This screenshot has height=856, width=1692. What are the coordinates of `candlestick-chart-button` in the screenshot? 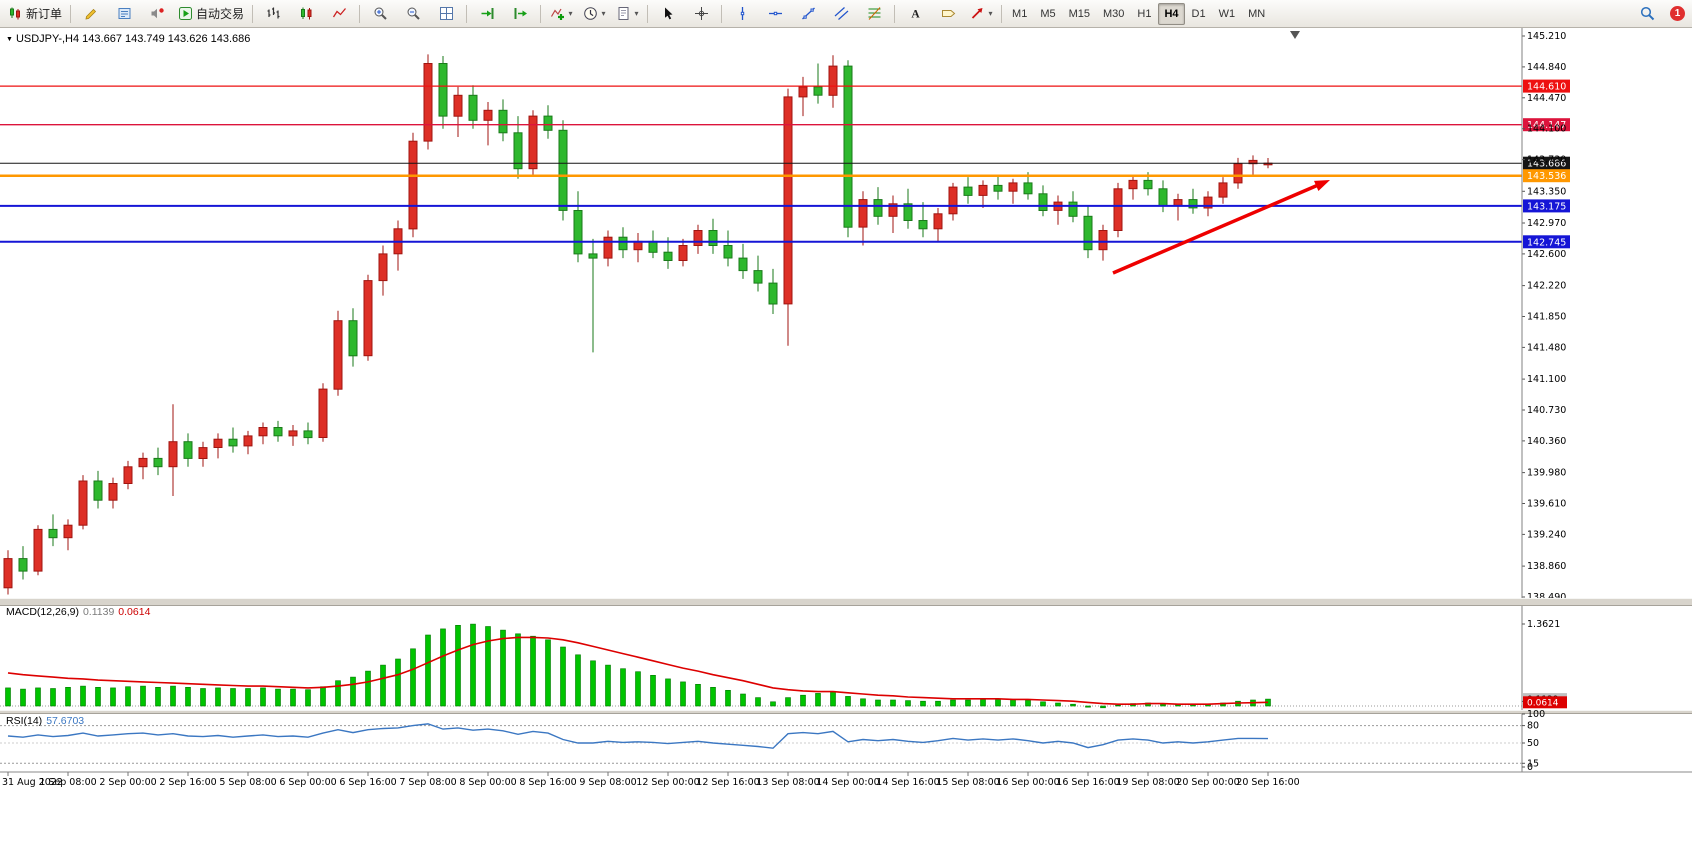 It's located at (306, 14).